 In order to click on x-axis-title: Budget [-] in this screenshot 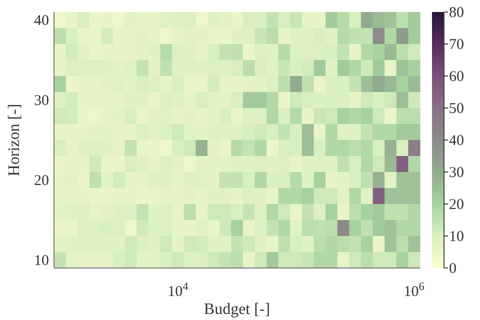, I will do `click(237, 309)`.